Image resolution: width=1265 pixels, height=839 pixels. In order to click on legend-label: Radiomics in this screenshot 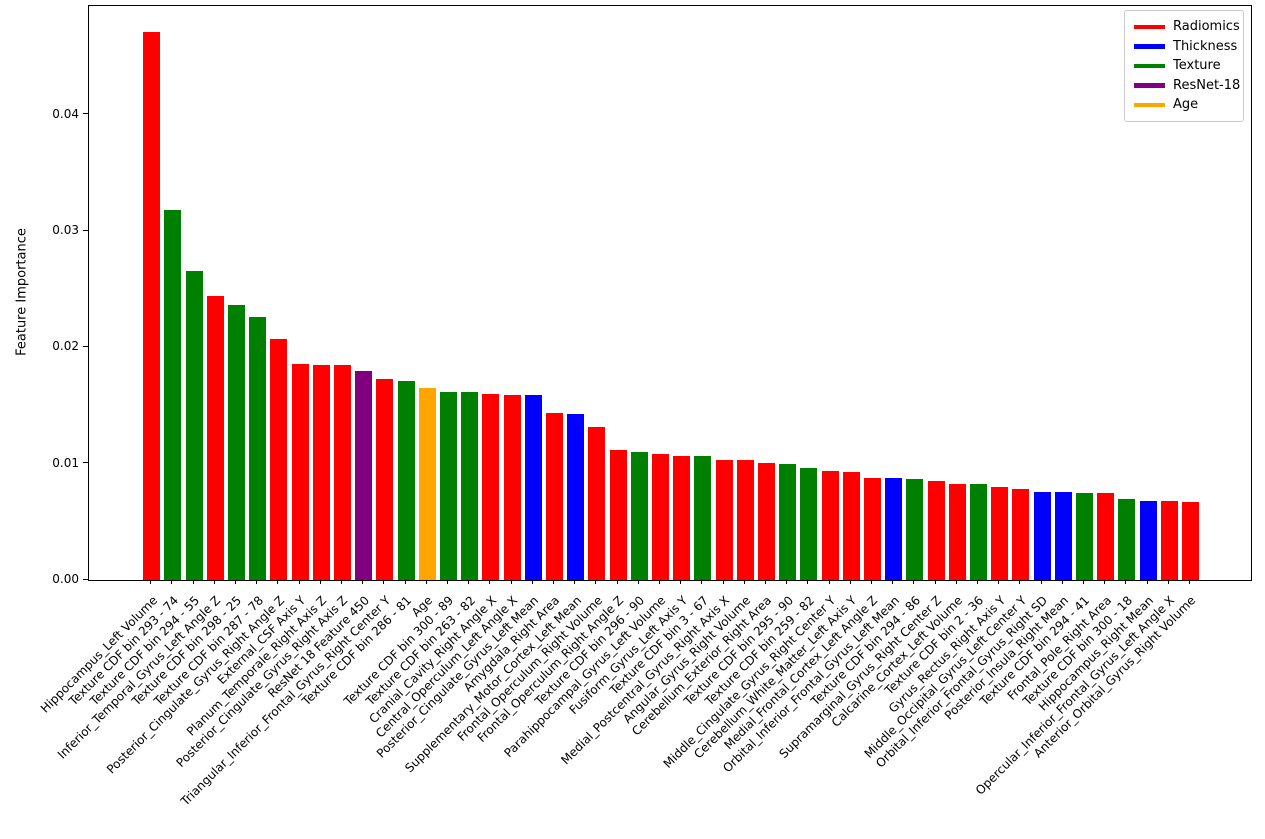, I will do `click(1206, 27)`.